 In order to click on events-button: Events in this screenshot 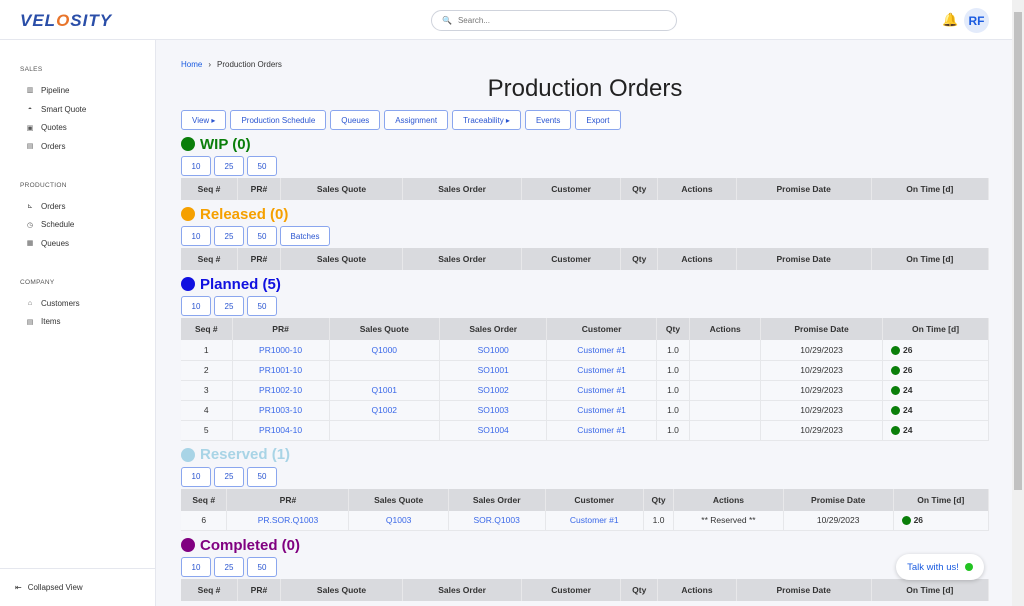, I will do `click(548, 120)`.